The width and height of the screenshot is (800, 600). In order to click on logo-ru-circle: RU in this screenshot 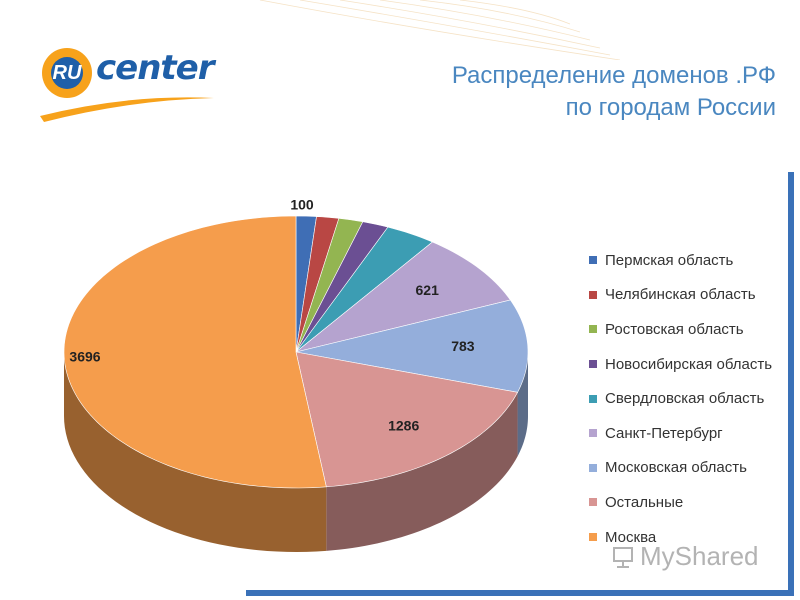, I will do `click(67, 73)`.